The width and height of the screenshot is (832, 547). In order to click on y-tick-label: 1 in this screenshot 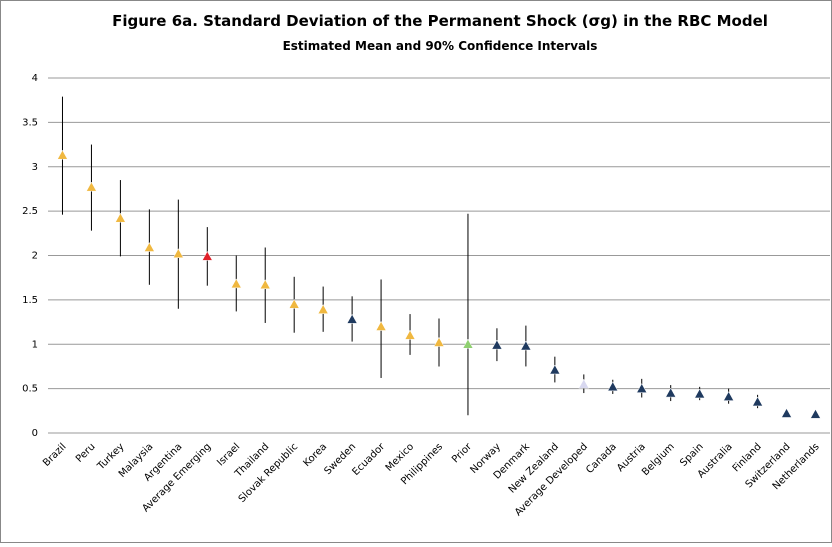, I will do `click(35, 344)`.